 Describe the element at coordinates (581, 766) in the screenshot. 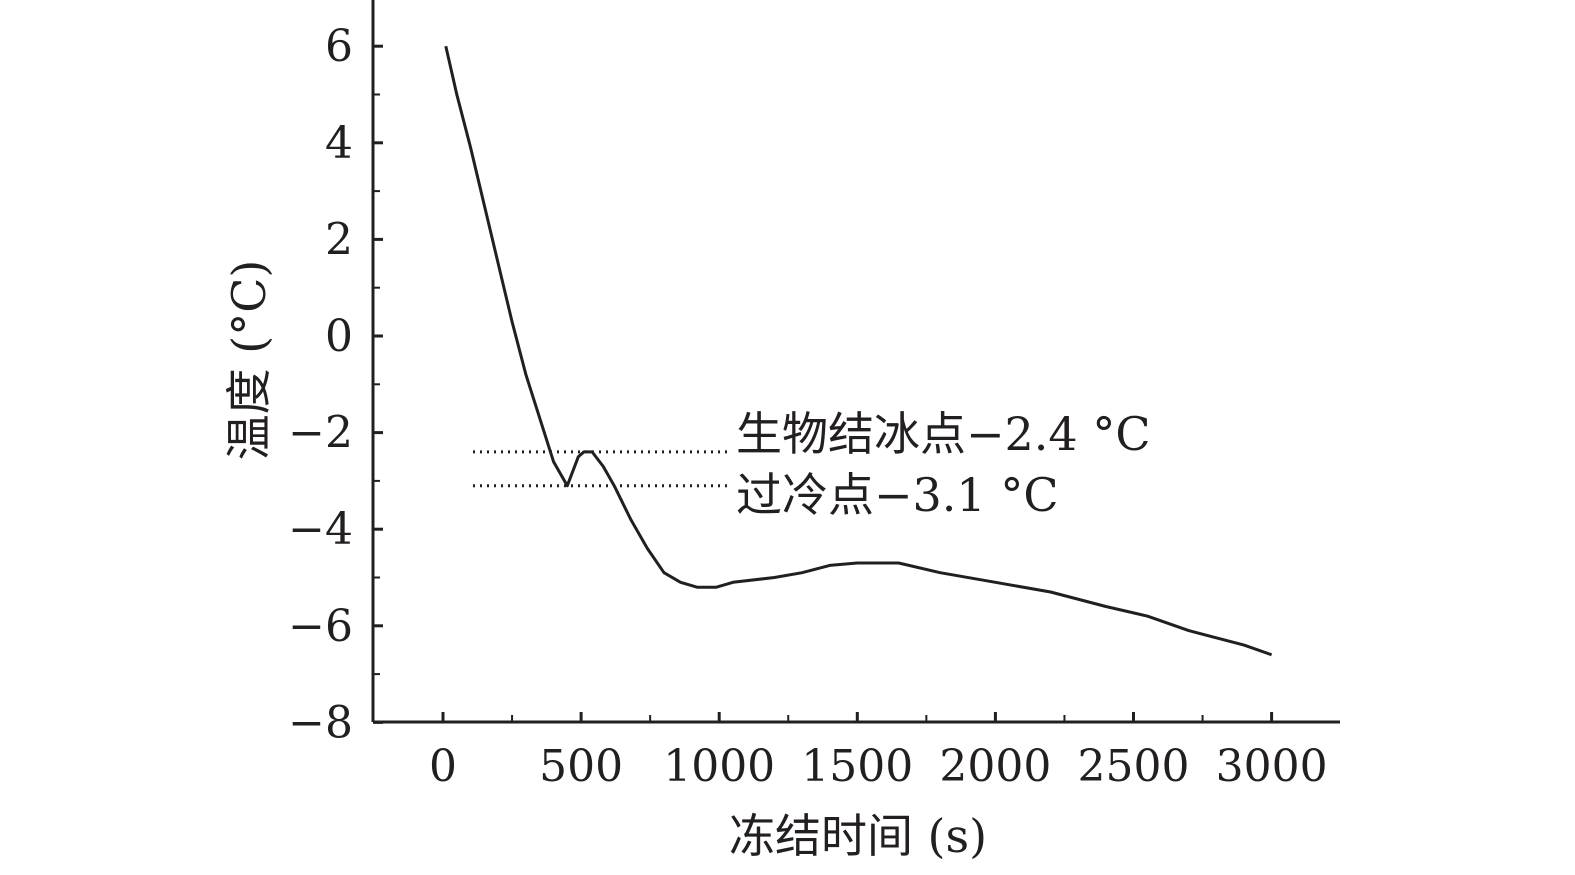

I see `x-tick-label: 500` at that location.